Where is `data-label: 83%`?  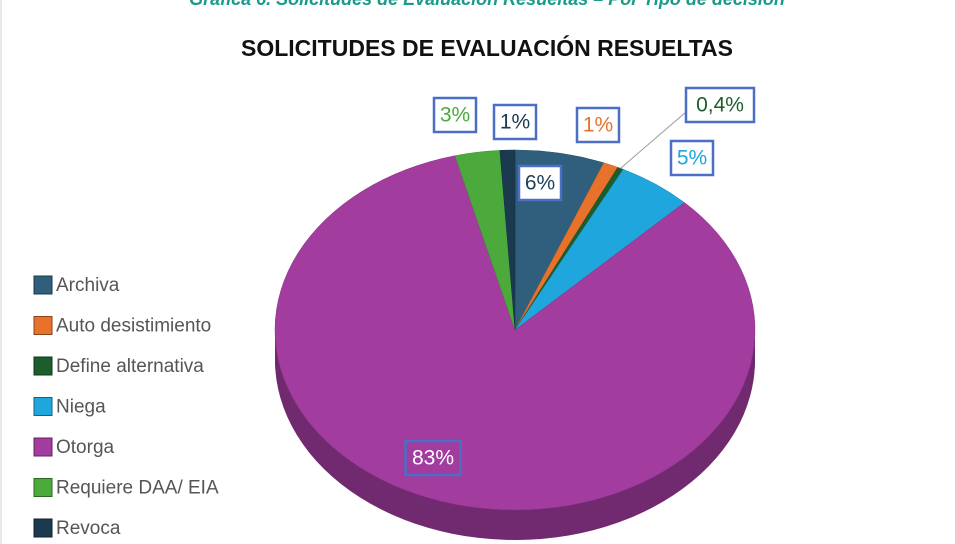
data-label: 83% is located at coordinates (433, 458).